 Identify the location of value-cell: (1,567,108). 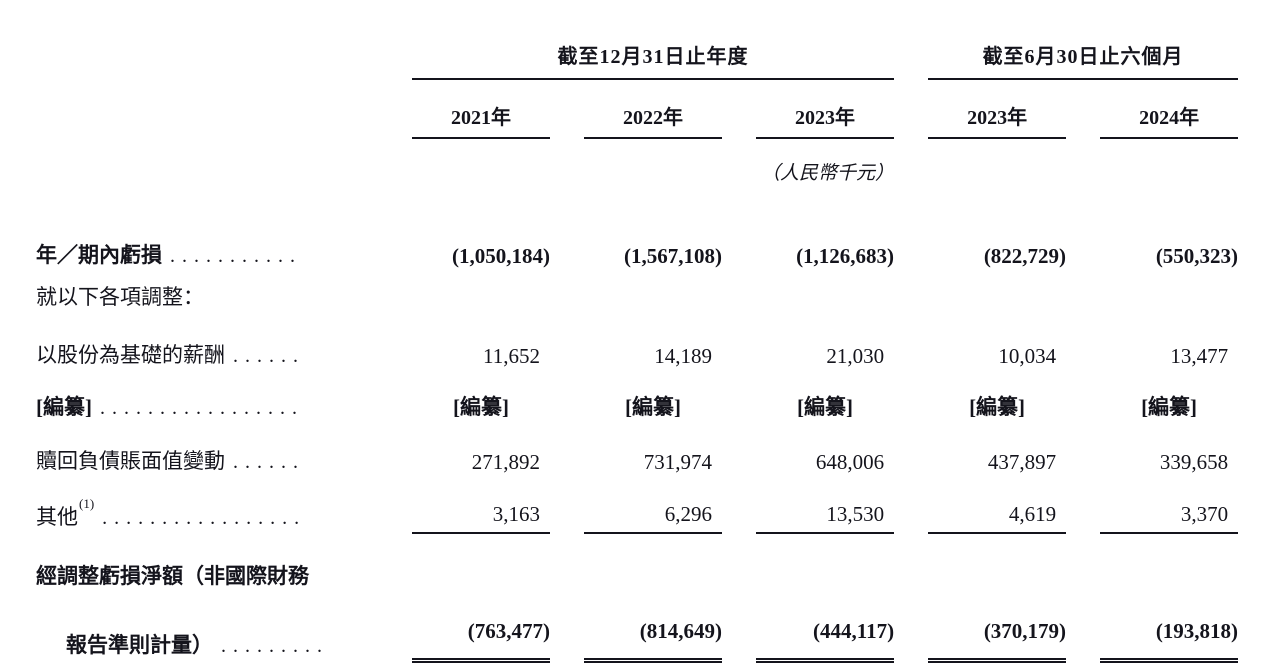
(673, 256).